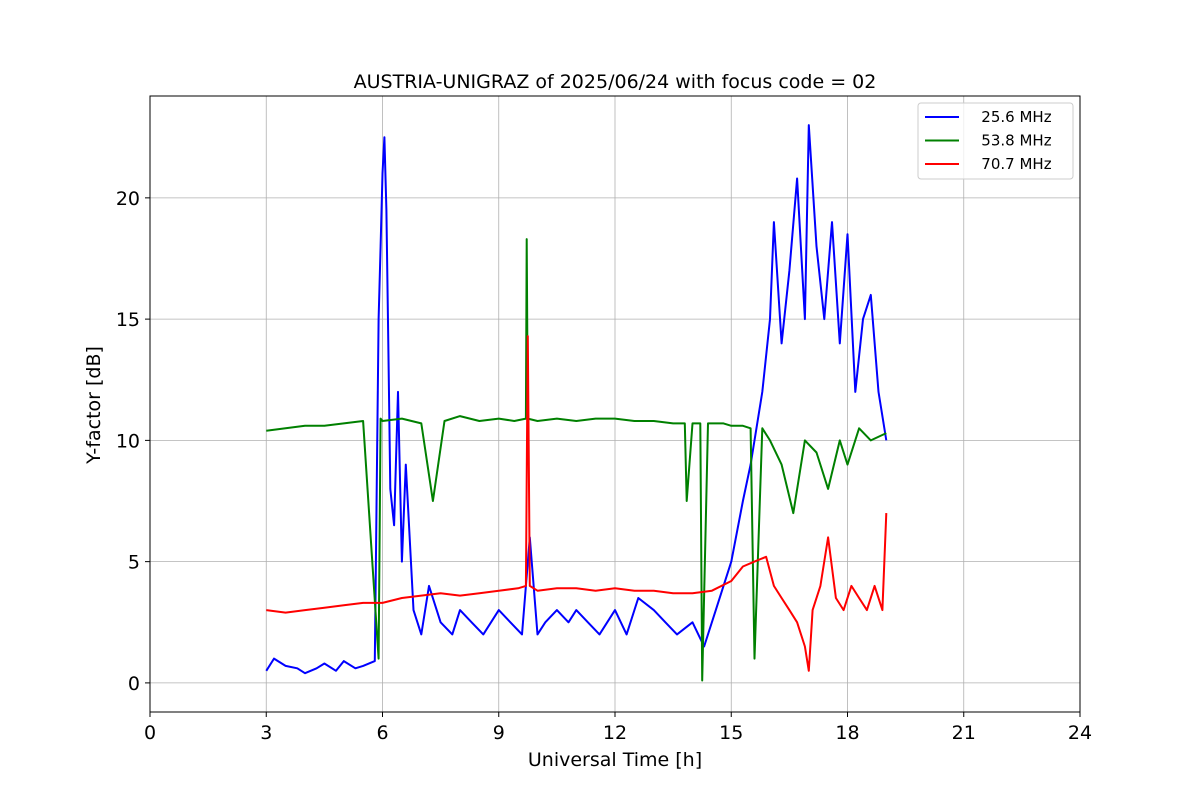 The height and width of the screenshot is (805, 1200). I want to click on legend: 25.6 MHz 53.8 MHz 70.7 MHz, so click(995, 141).